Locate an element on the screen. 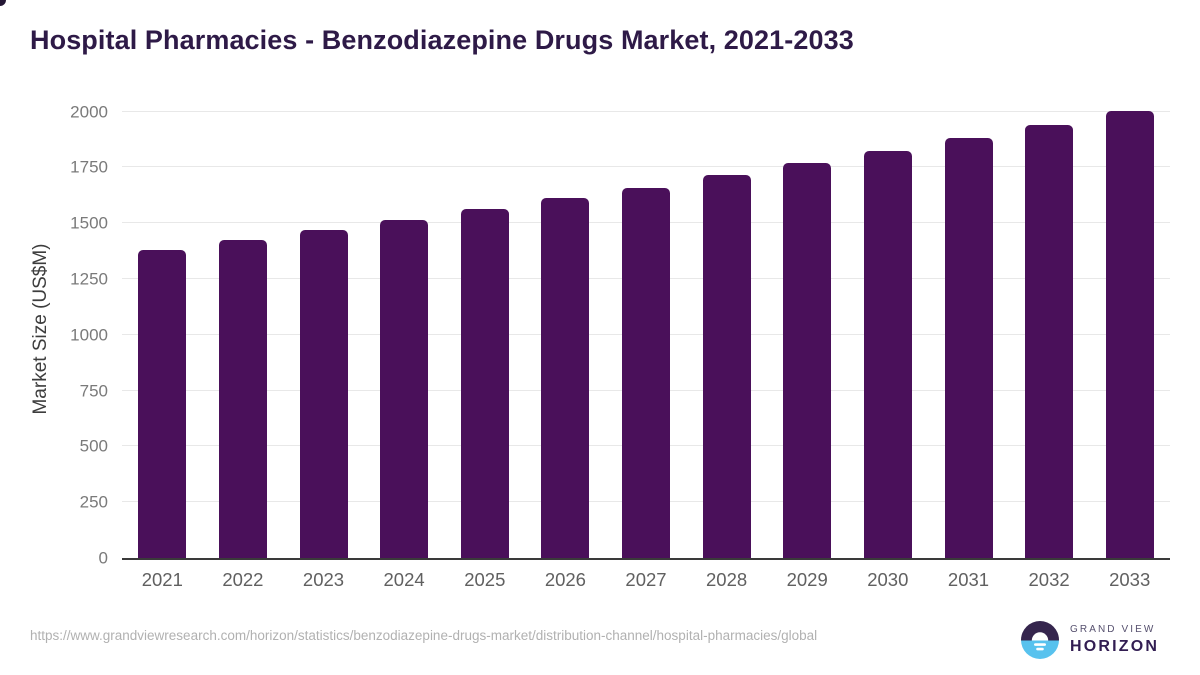 This screenshot has height=675, width=1200. x-tick-2029: 2029 is located at coordinates (807, 579).